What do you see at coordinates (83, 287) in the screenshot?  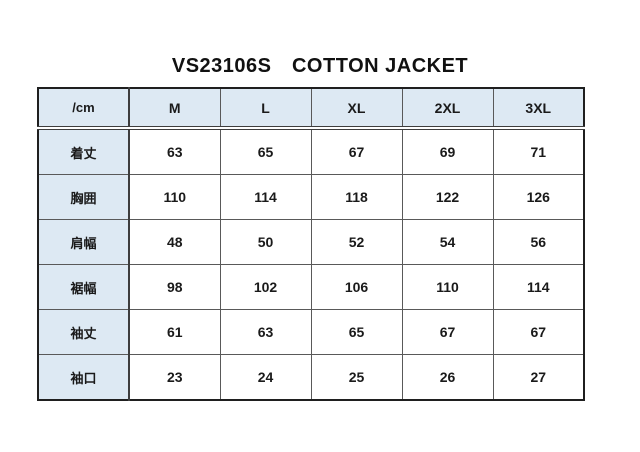 I see `row-label: 裾幅` at bounding box center [83, 287].